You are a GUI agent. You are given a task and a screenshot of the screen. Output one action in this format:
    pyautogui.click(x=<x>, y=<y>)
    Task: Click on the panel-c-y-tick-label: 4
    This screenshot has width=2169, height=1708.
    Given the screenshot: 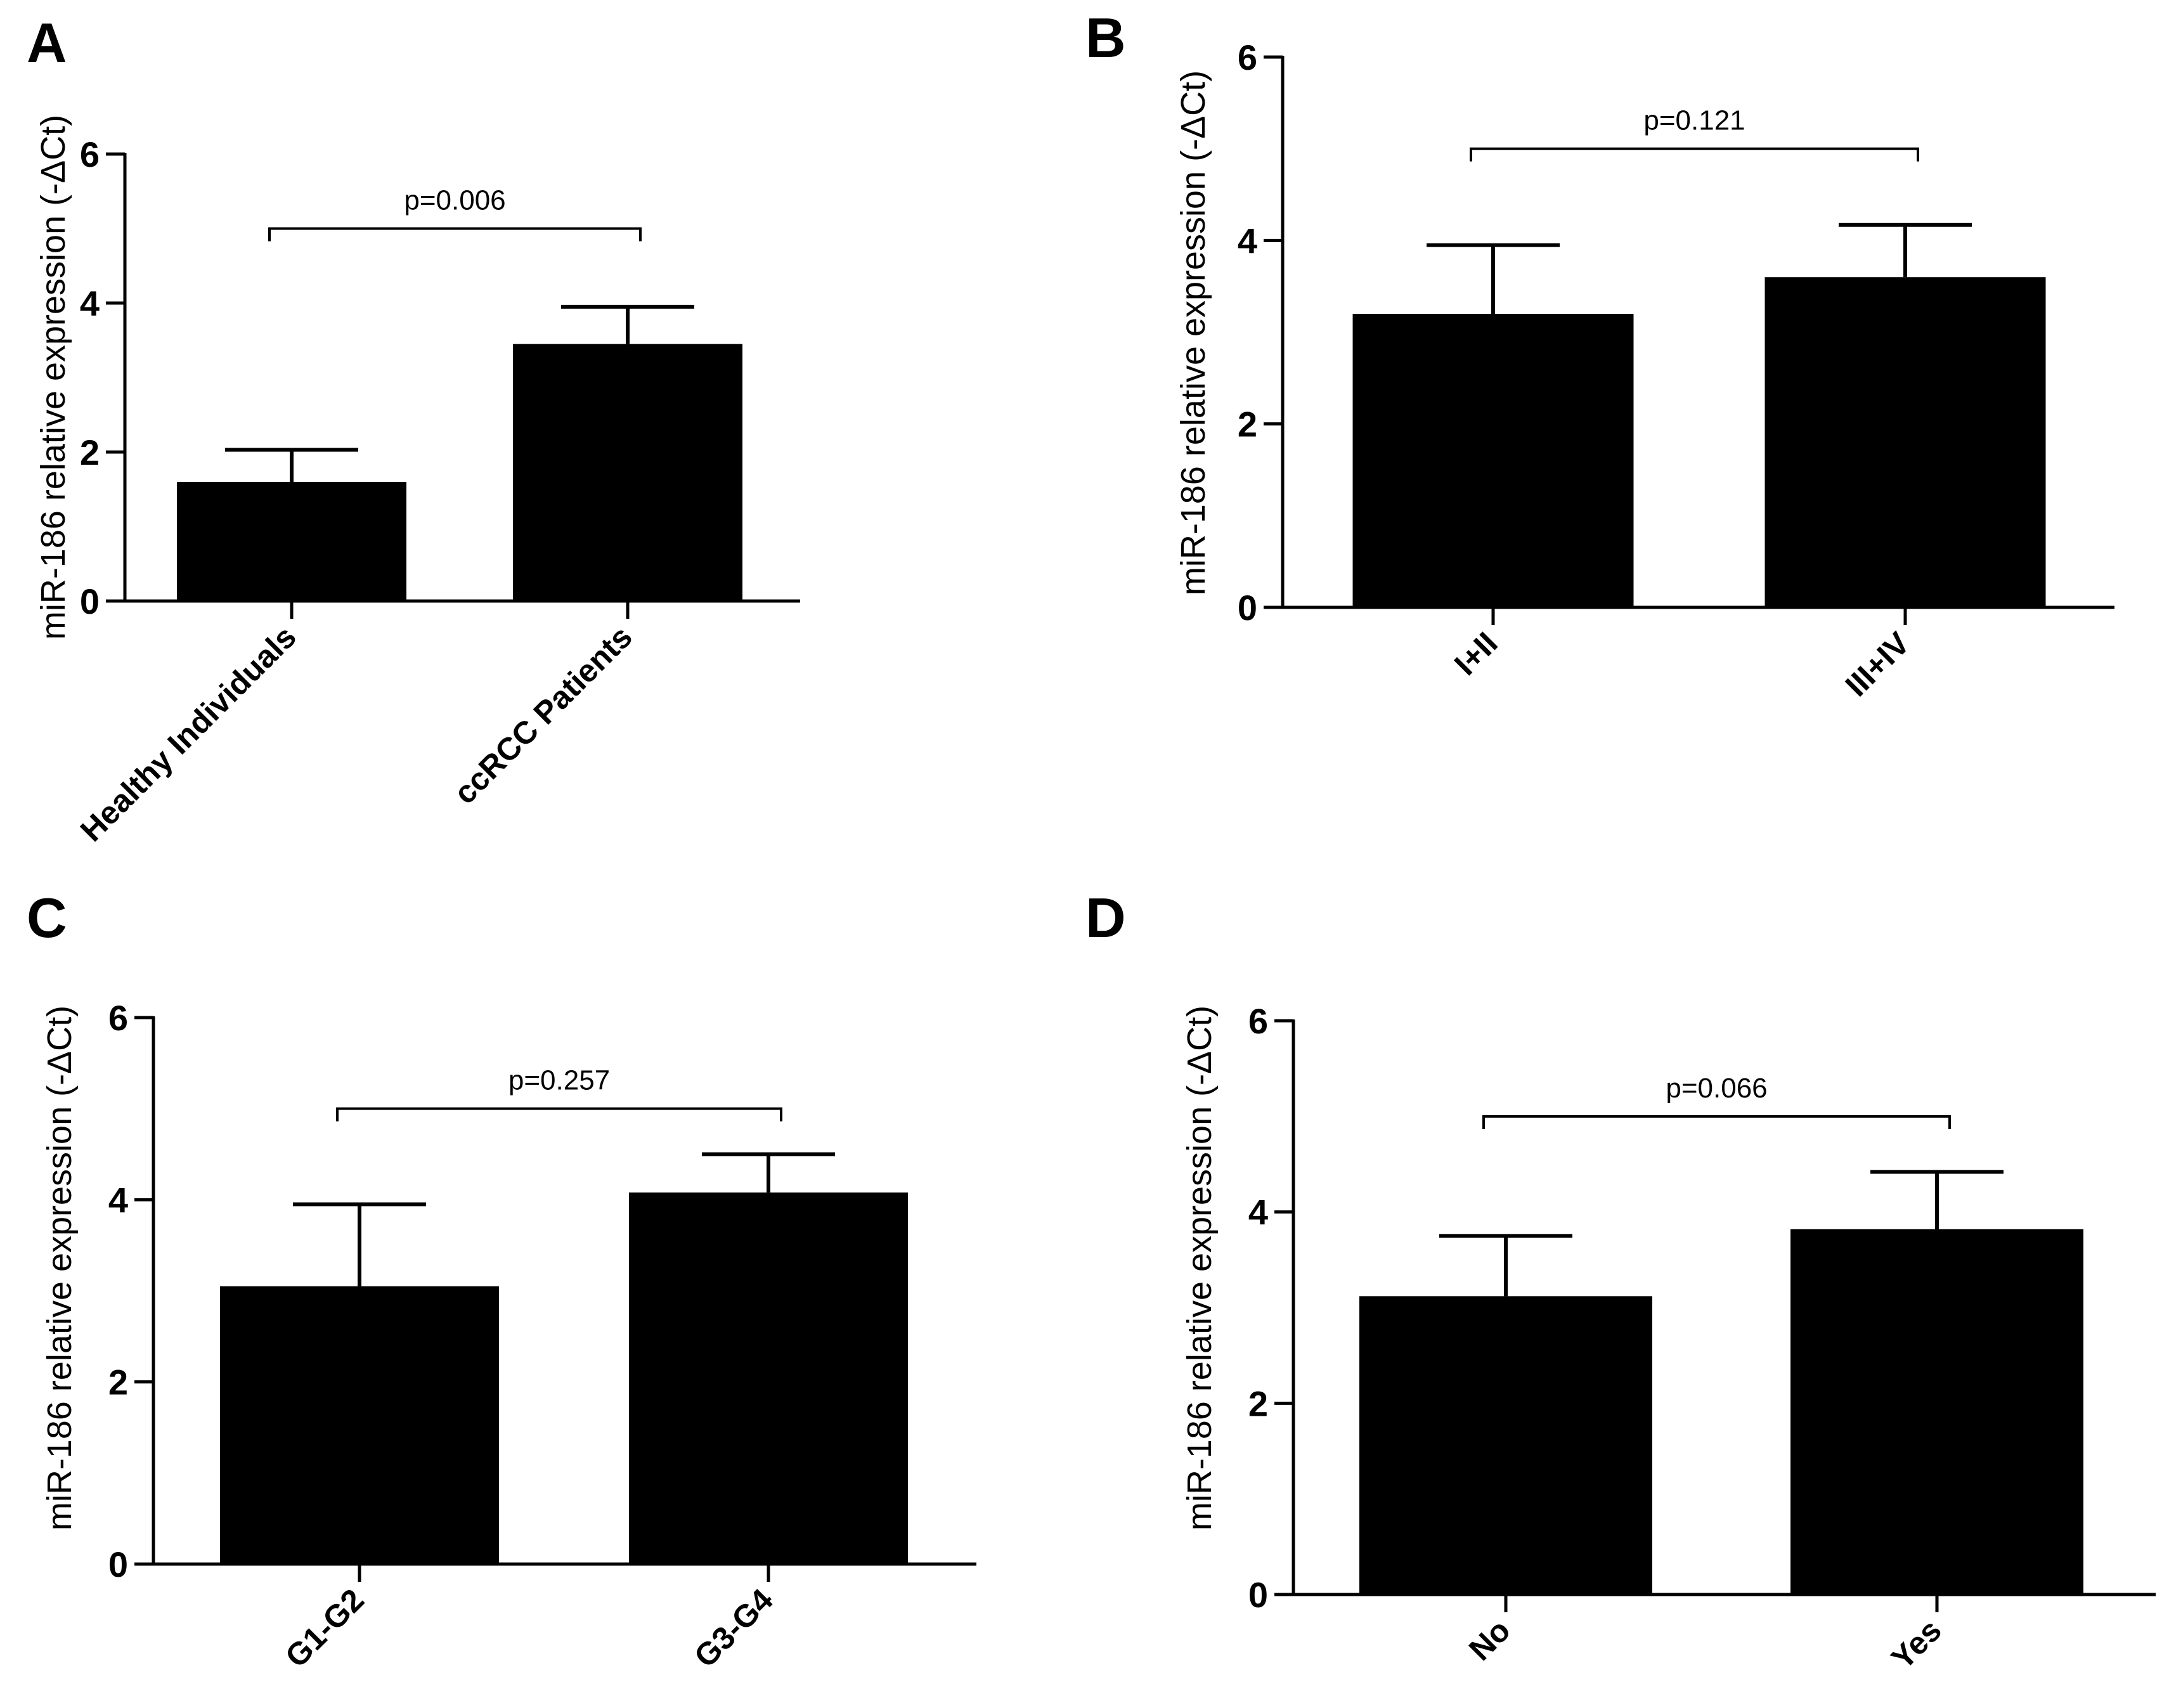 What is the action you would take?
    pyautogui.click(x=118, y=1200)
    